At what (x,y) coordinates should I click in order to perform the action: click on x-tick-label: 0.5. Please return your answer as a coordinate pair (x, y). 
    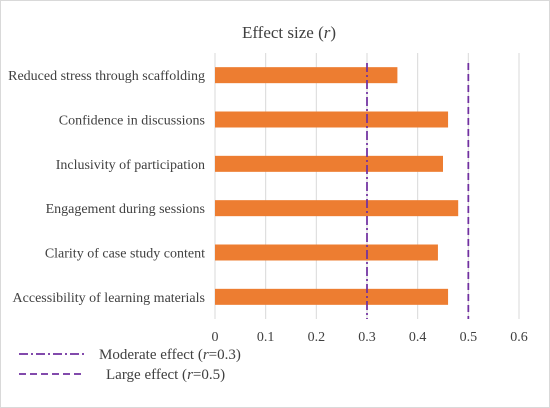
    Looking at the image, I should click on (469, 337).